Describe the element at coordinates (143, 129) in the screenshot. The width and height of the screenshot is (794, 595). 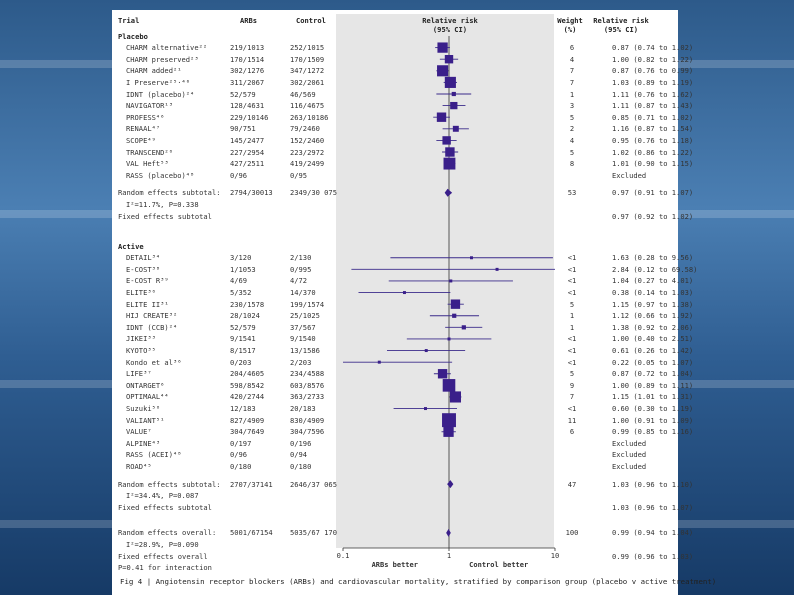
I see `placebo-row-7-trial: RENAAL⁴⁷` at that location.